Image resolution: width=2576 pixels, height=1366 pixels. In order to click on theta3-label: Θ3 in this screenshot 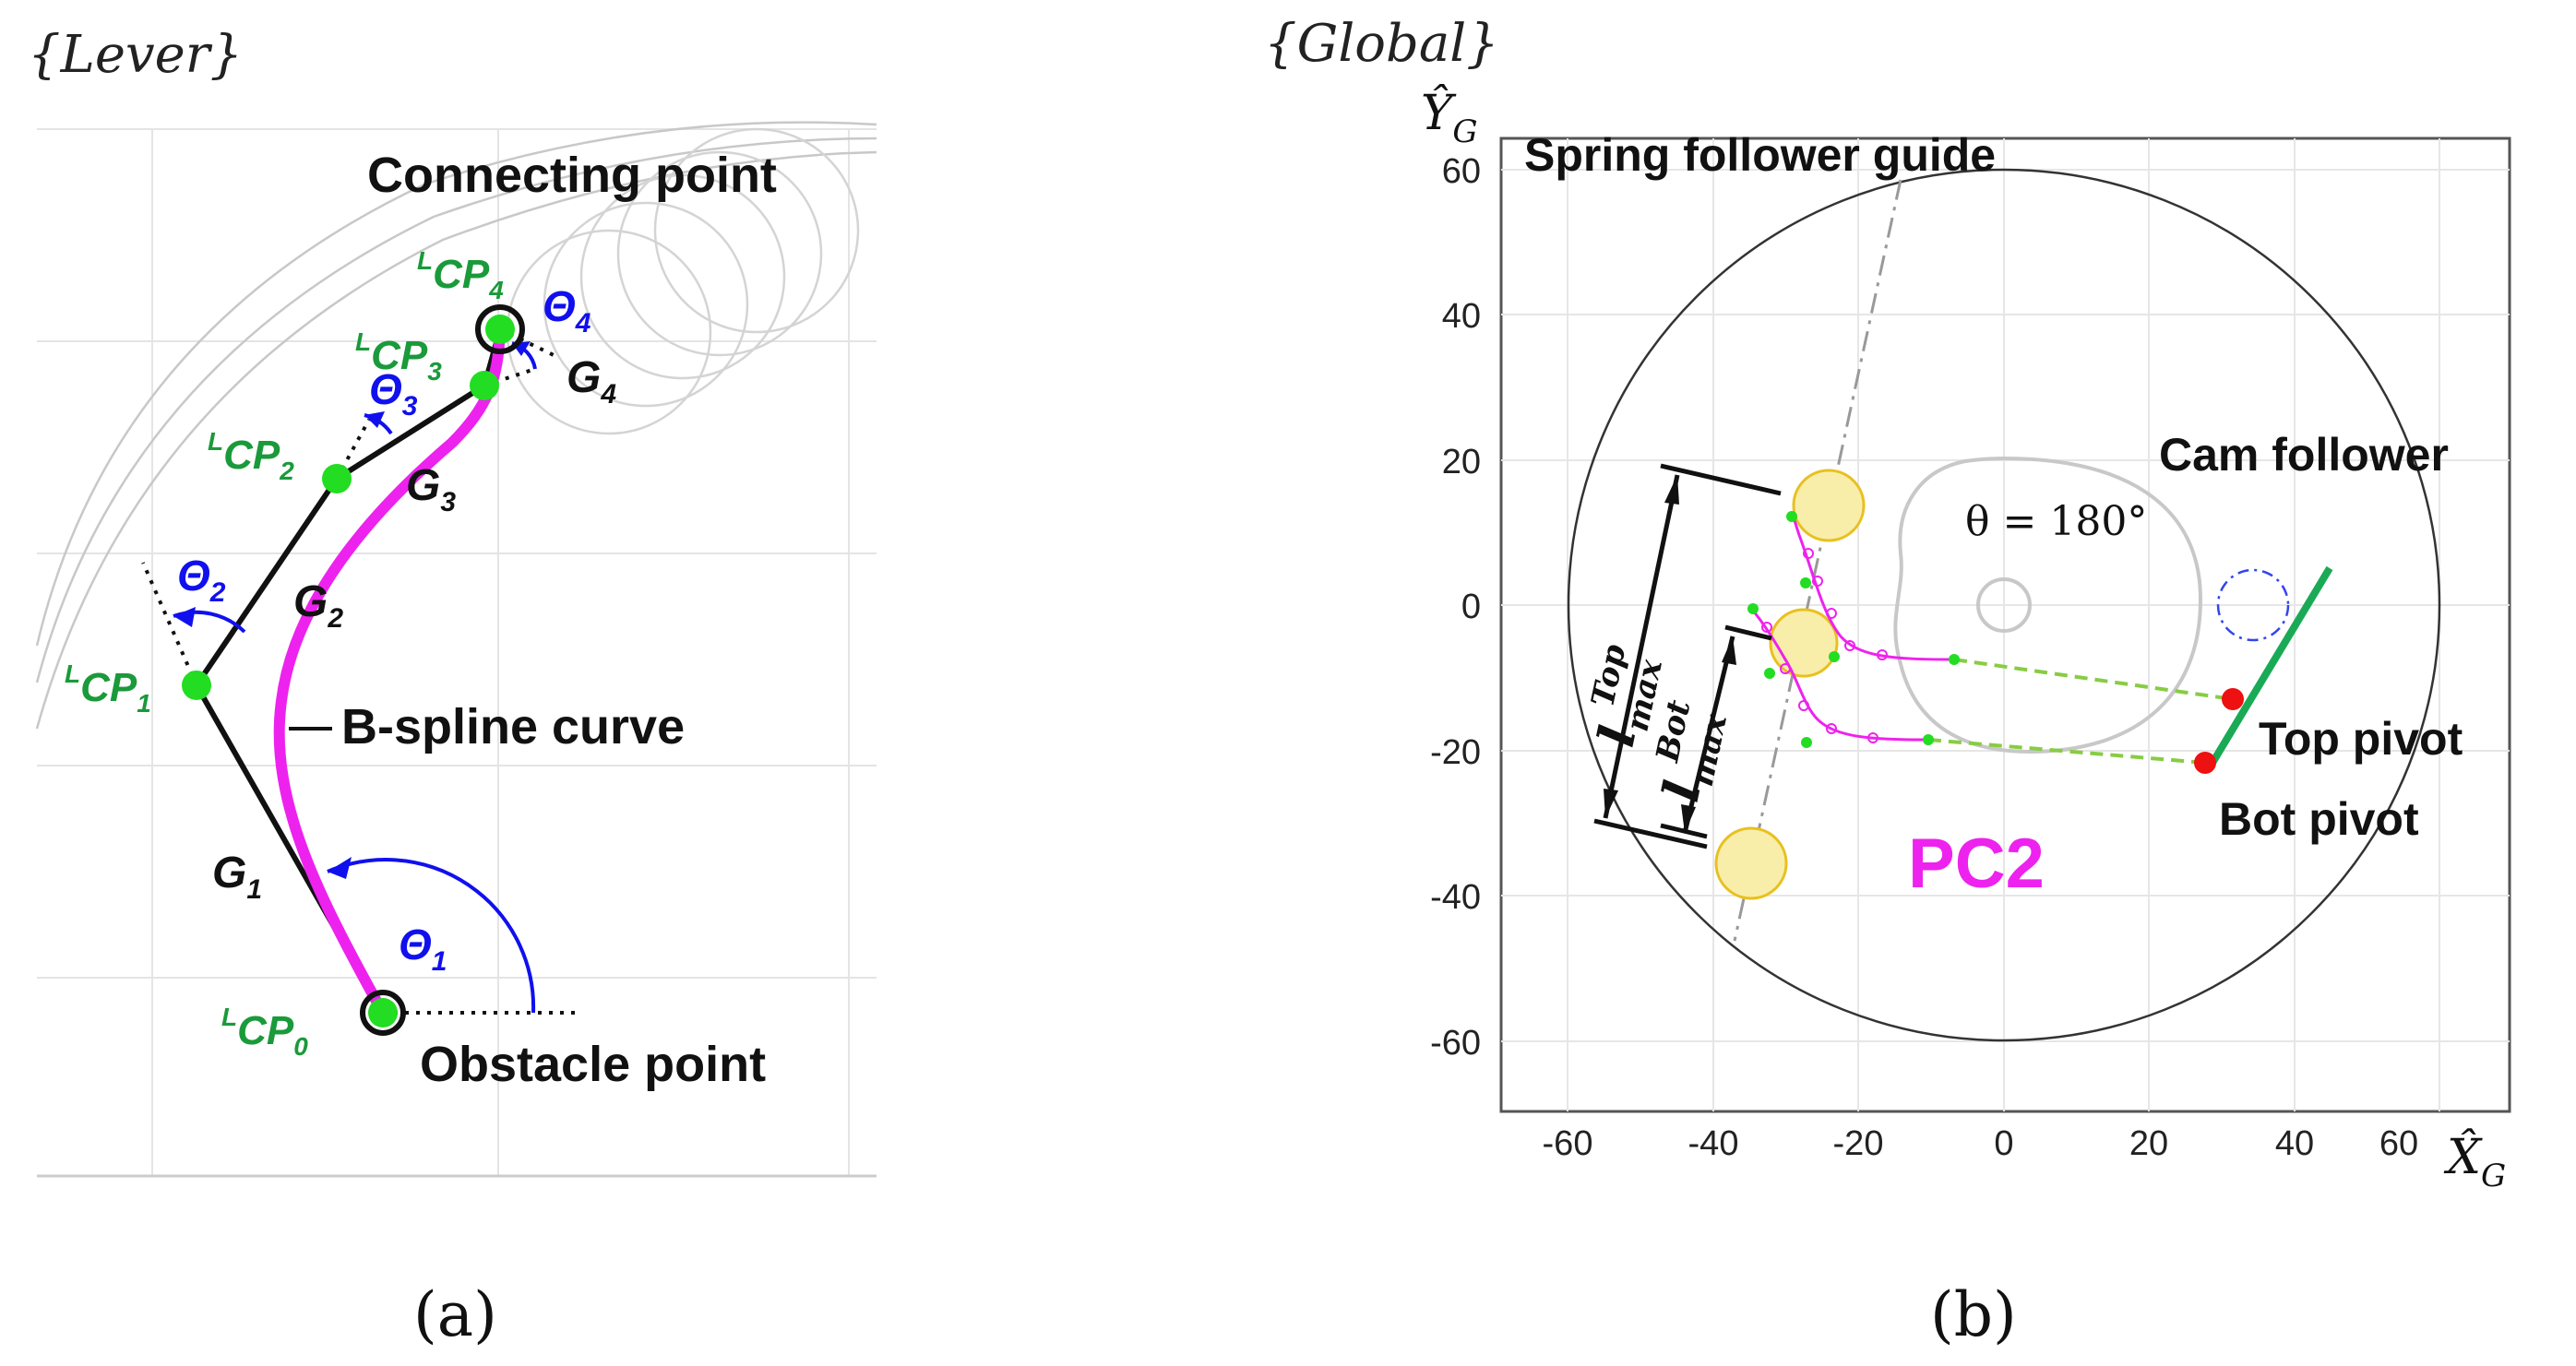, I will do `click(393, 393)`.